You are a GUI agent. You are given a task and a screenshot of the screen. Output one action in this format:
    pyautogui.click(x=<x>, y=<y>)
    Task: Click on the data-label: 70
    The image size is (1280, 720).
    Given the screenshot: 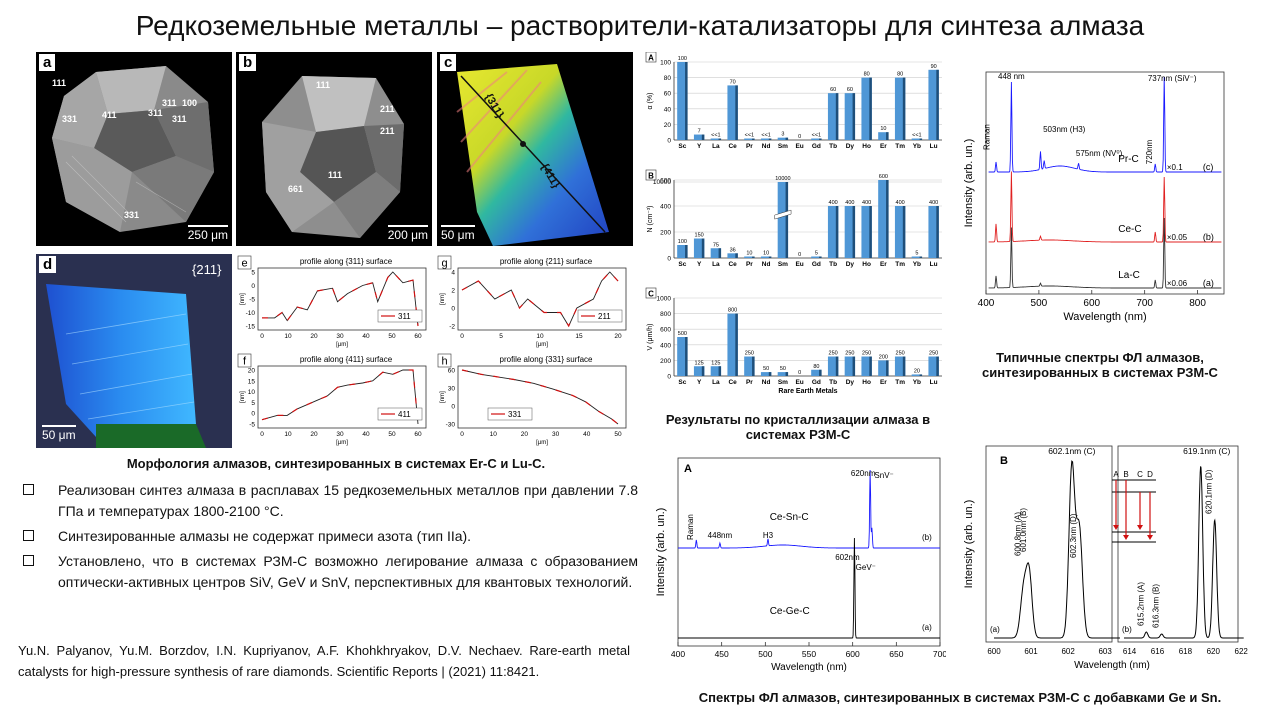 What is the action you would take?
    pyautogui.click(x=733, y=82)
    